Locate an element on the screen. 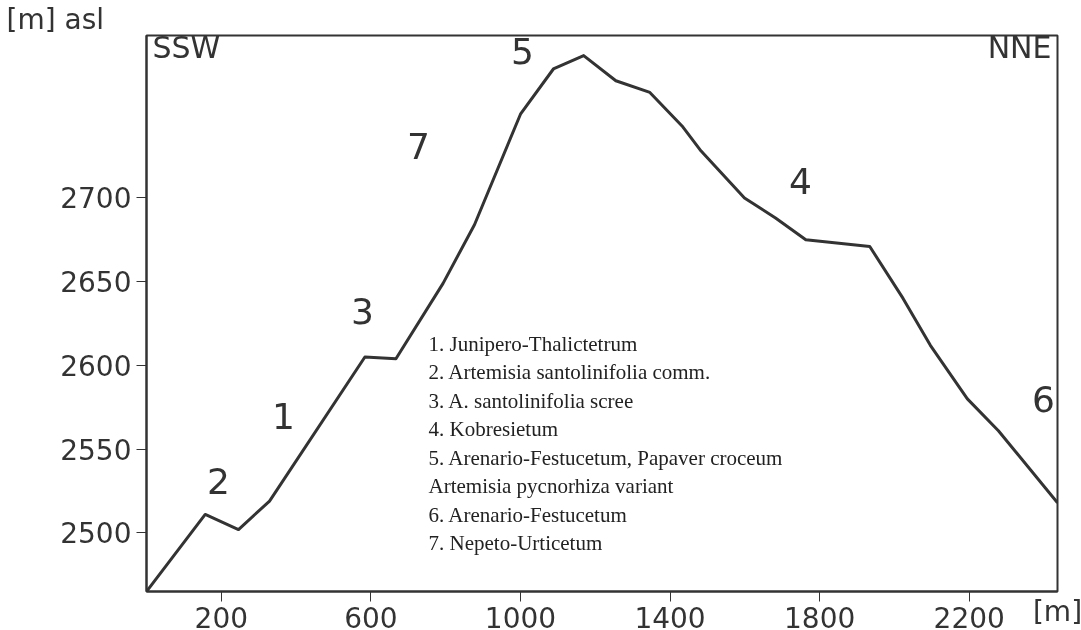  x-tick-label: 1400 is located at coordinates (670, 615).